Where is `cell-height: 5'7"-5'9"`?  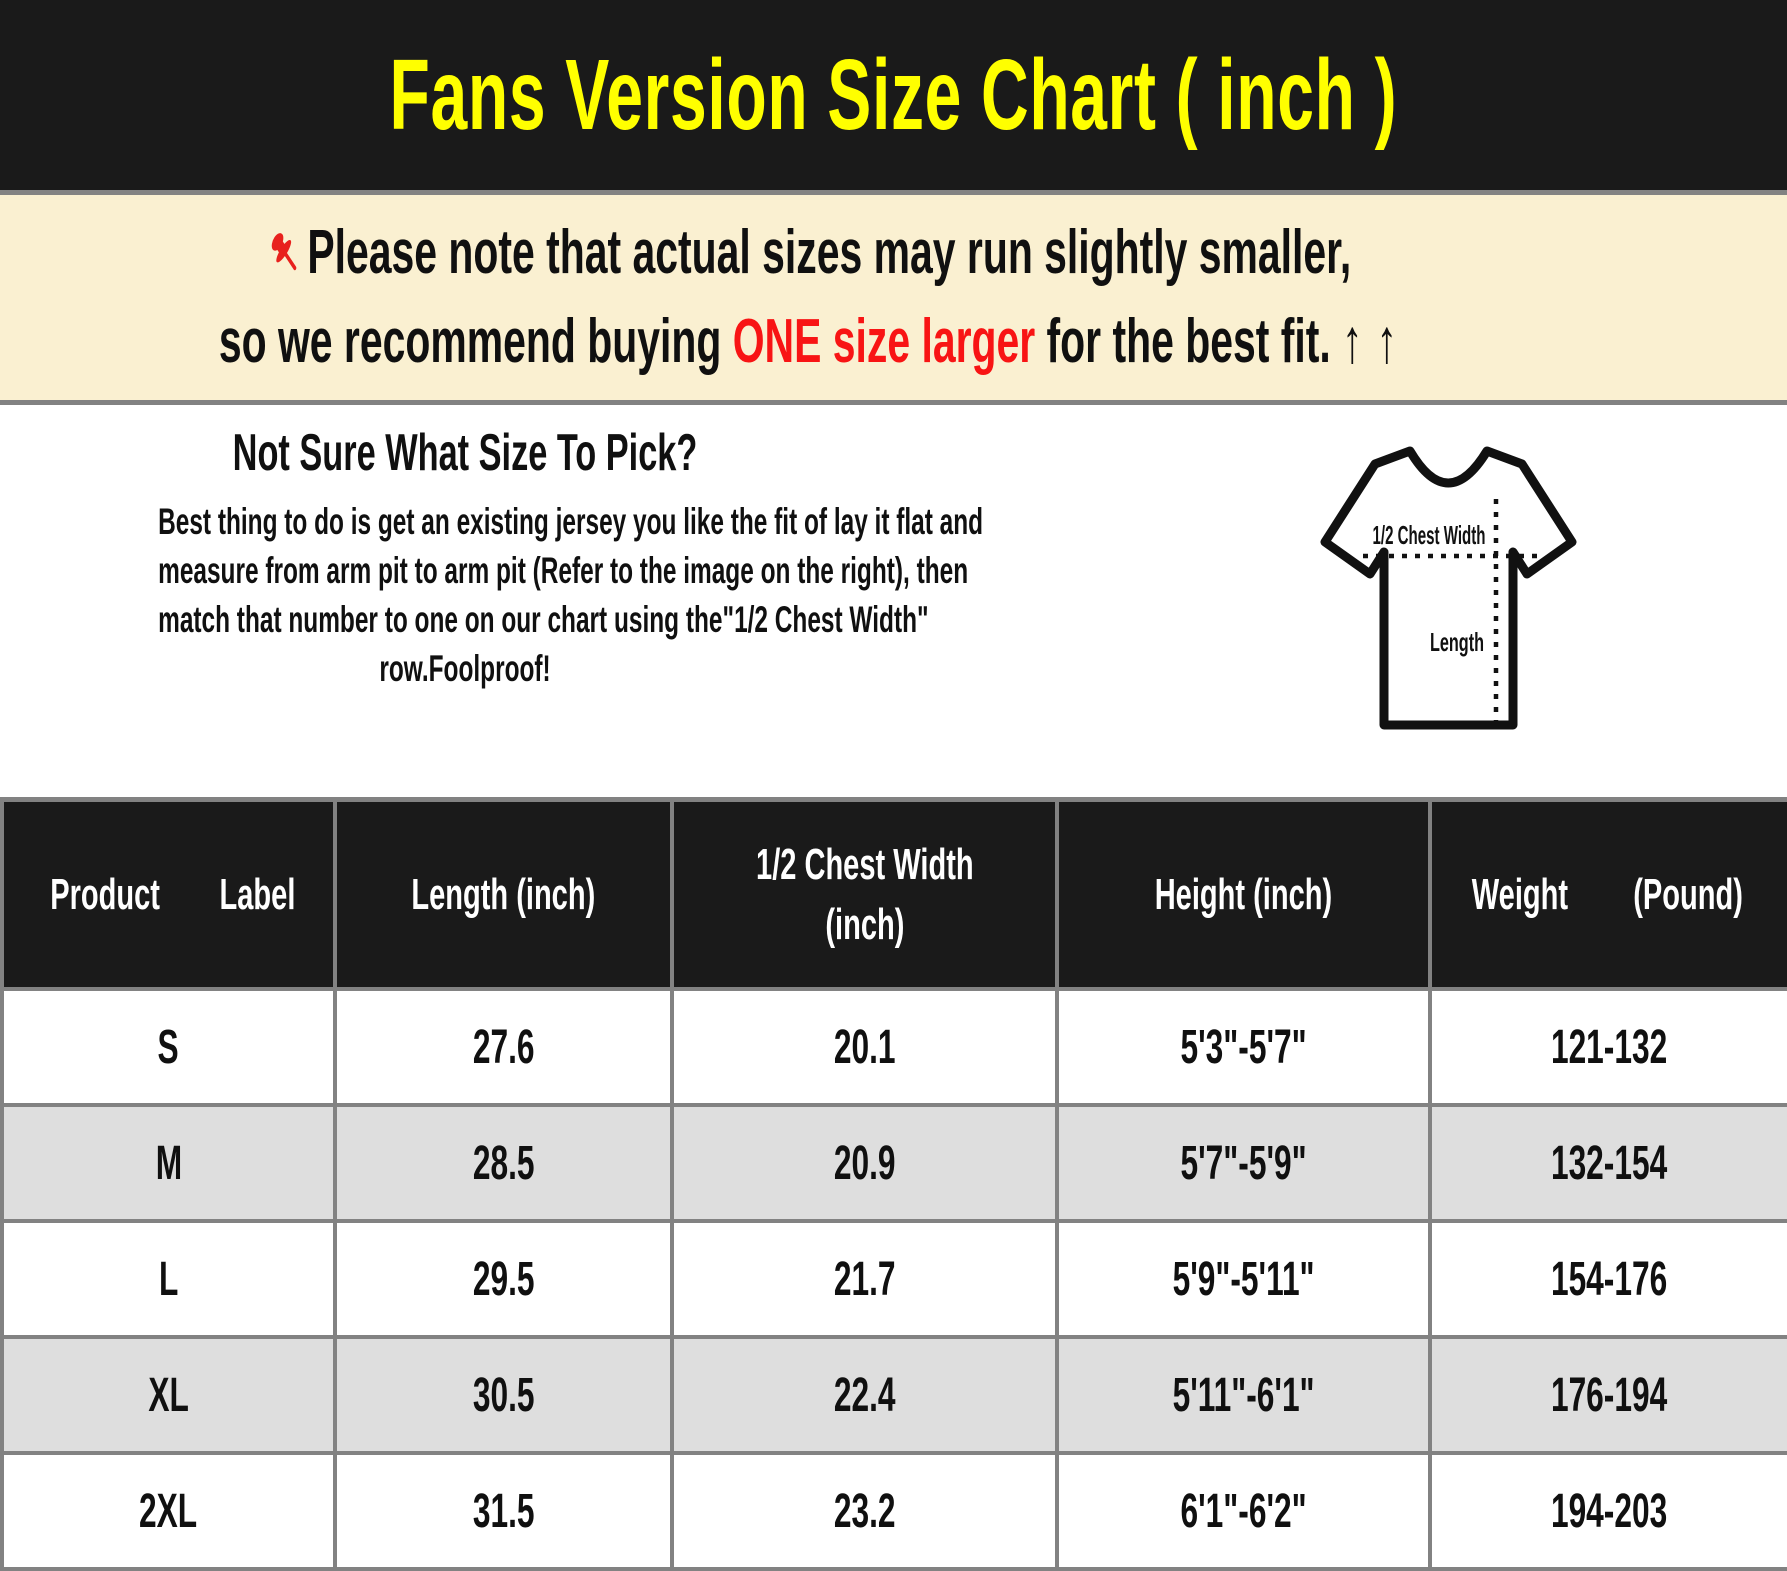
cell-height: 5'7"-5'9" is located at coordinates (1243, 1163).